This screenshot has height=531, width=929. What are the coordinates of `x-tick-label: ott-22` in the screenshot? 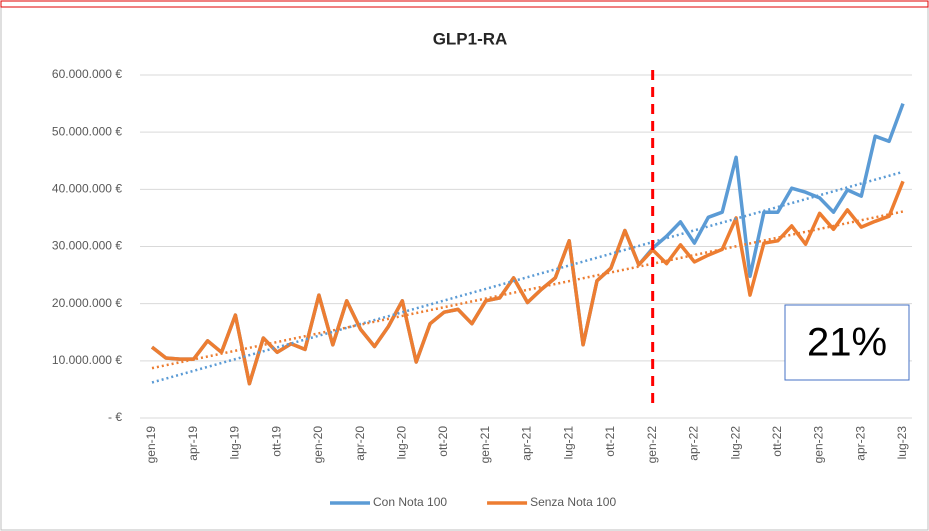 It's located at (777, 441).